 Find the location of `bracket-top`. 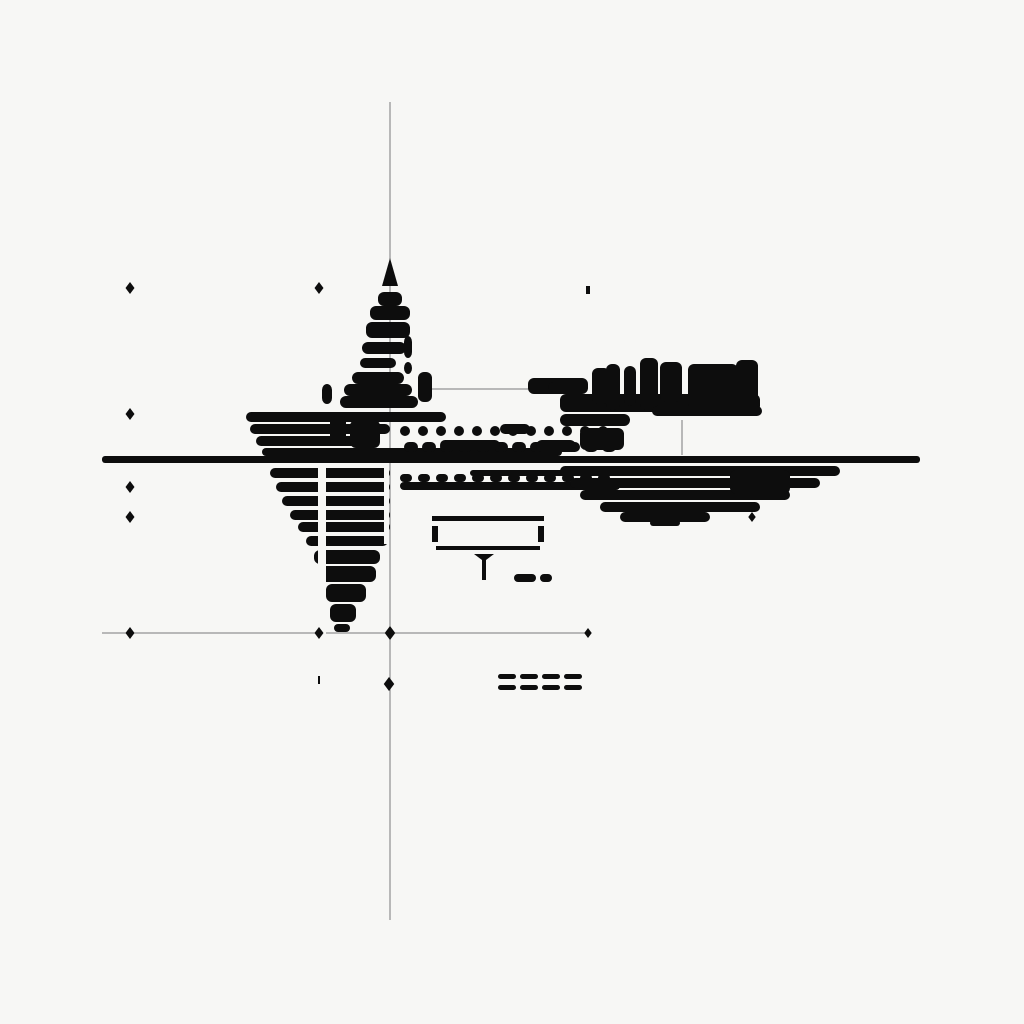

bracket-top is located at coordinates (488, 518).